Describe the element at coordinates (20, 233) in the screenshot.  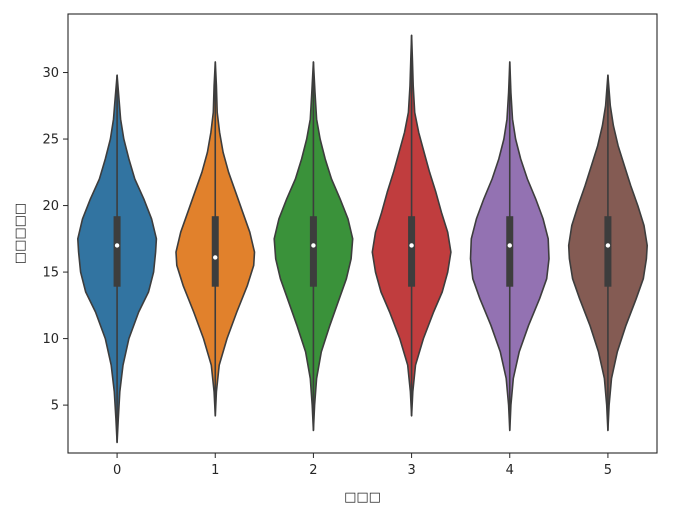
I see `y-axis-label: □□□□□` at that location.